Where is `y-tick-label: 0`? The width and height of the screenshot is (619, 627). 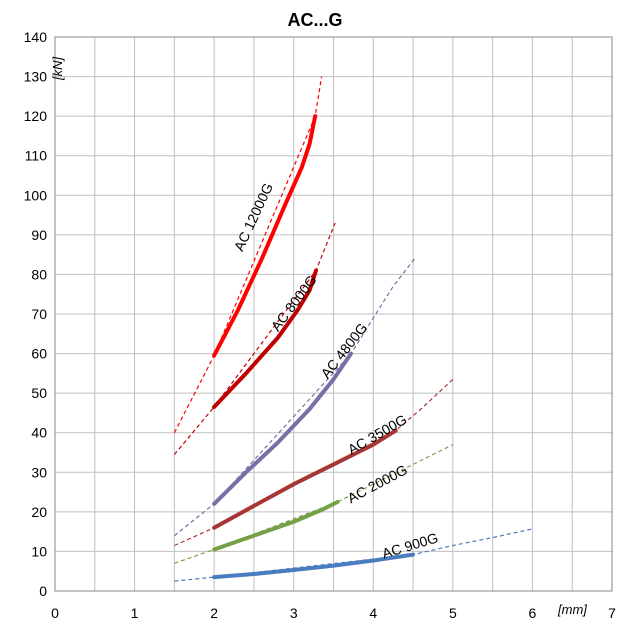 y-tick-label: 0 is located at coordinates (43, 591).